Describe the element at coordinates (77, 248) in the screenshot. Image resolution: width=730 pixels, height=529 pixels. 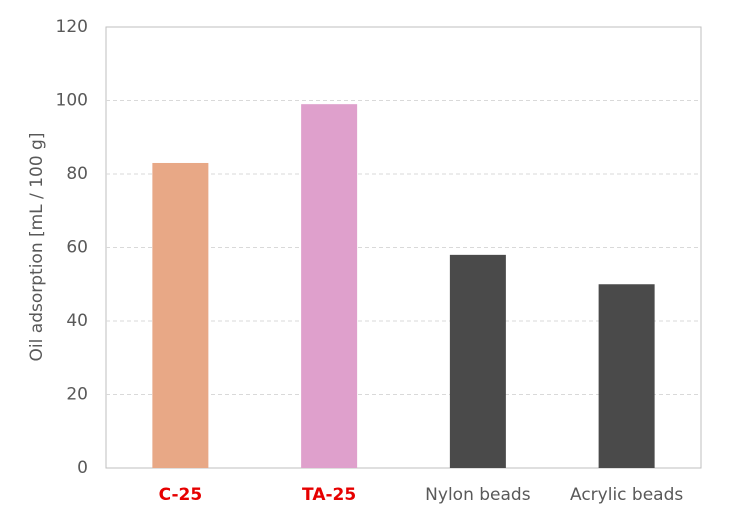
I see `y-tick-label: 60` at that location.